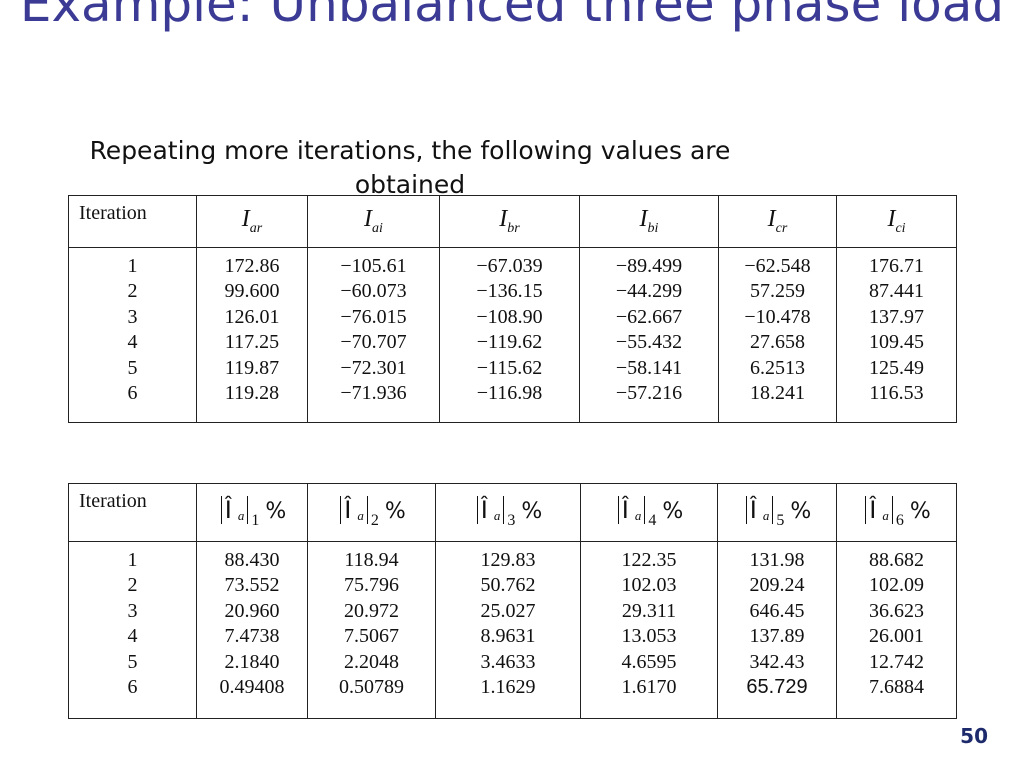  I want to click on table-cell: 20.960, so click(252, 610).